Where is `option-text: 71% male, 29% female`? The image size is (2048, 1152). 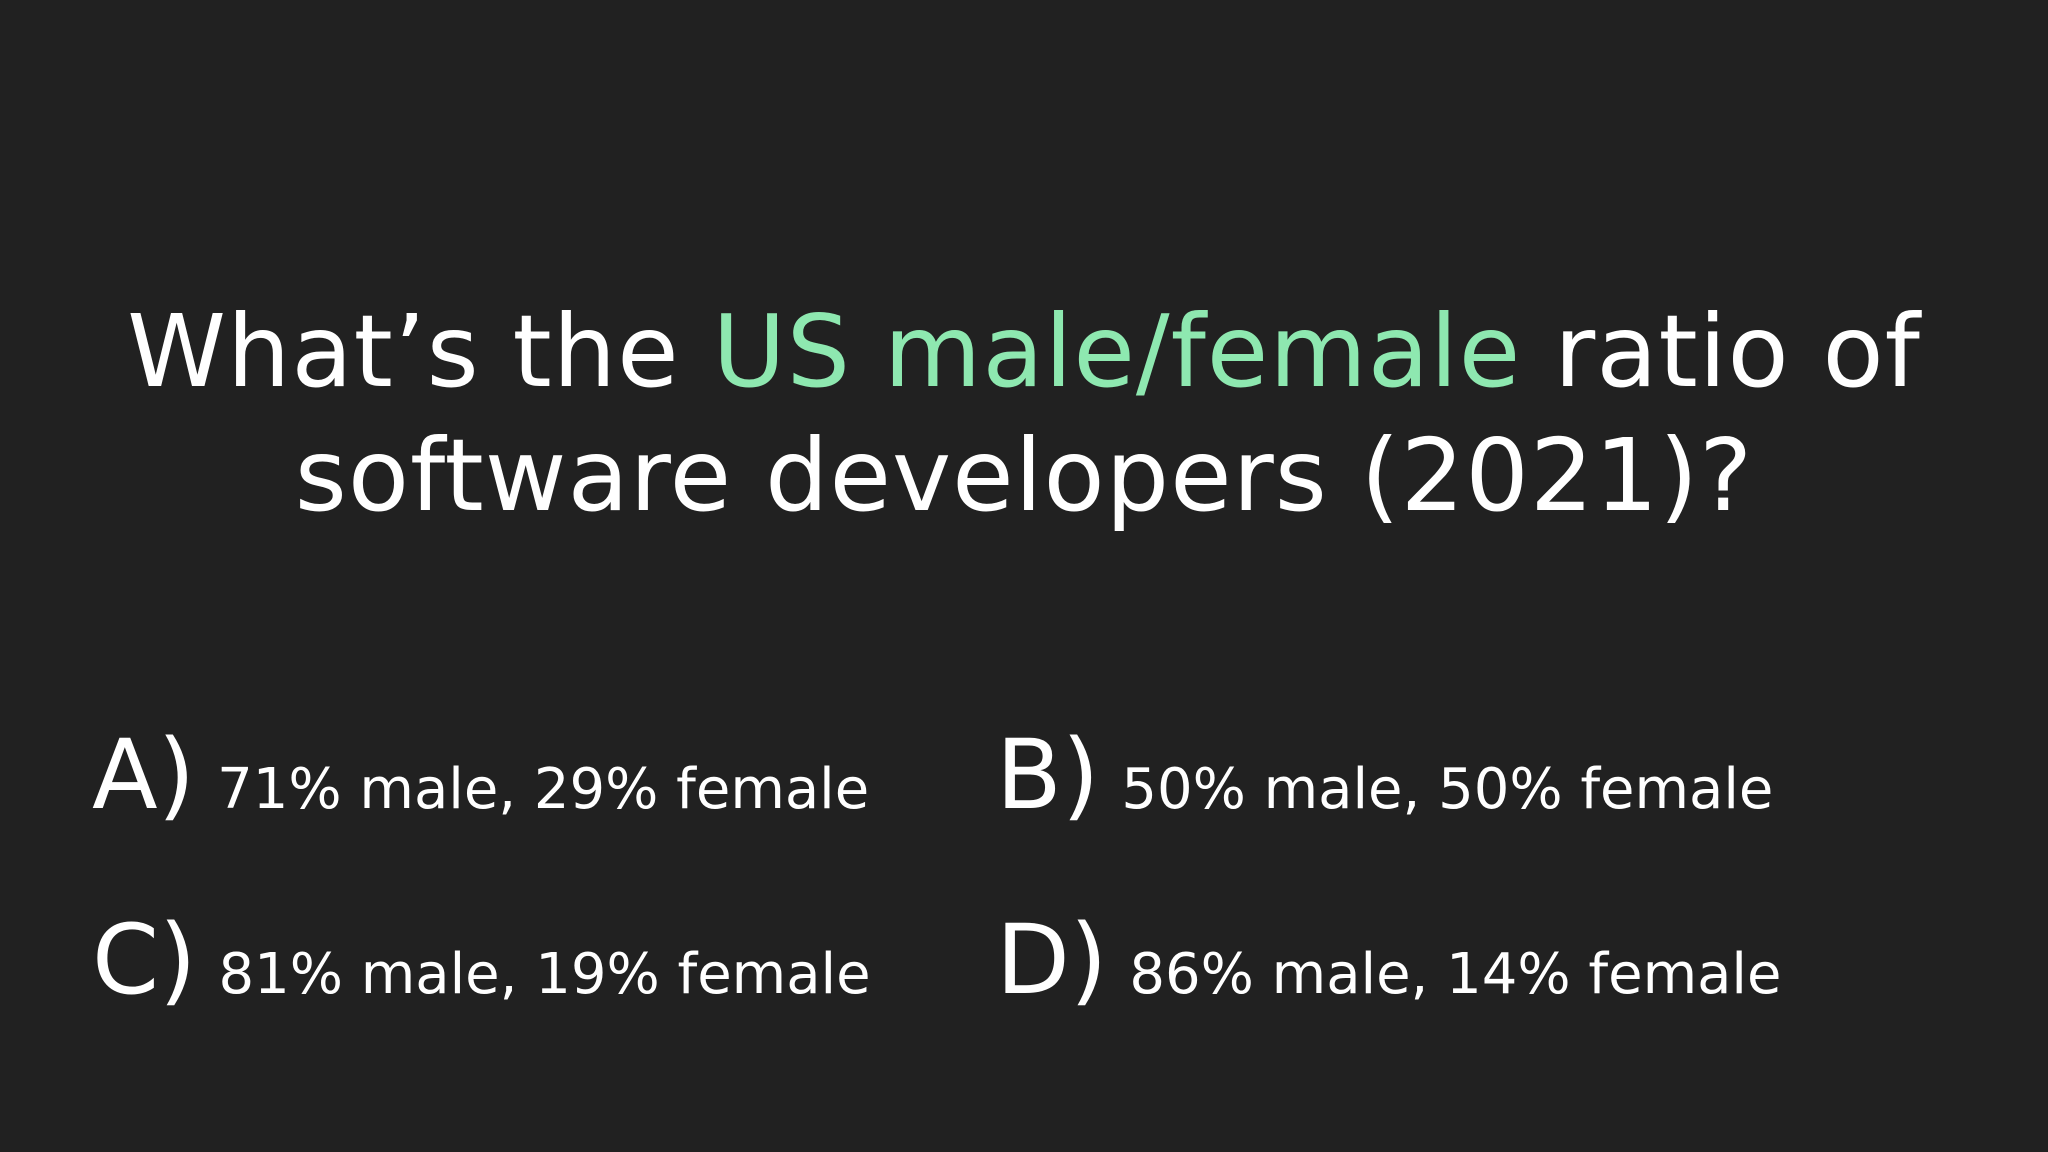
option-text: 71% male, 29% female is located at coordinates (543, 789).